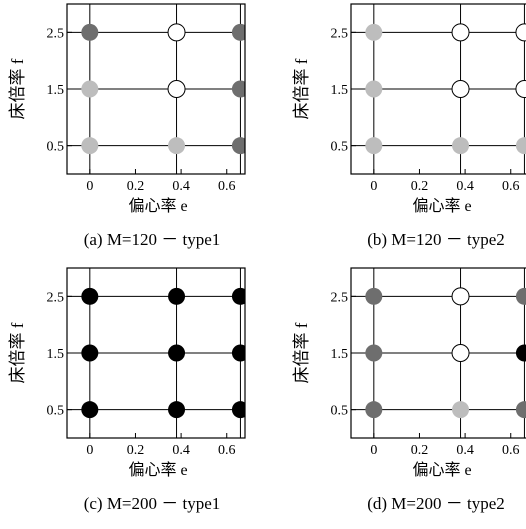 The image size is (526, 529). Describe the element at coordinates (436, 239) in the screenshot. I see `panel-caption: (b) M=120 － type2` at that location.